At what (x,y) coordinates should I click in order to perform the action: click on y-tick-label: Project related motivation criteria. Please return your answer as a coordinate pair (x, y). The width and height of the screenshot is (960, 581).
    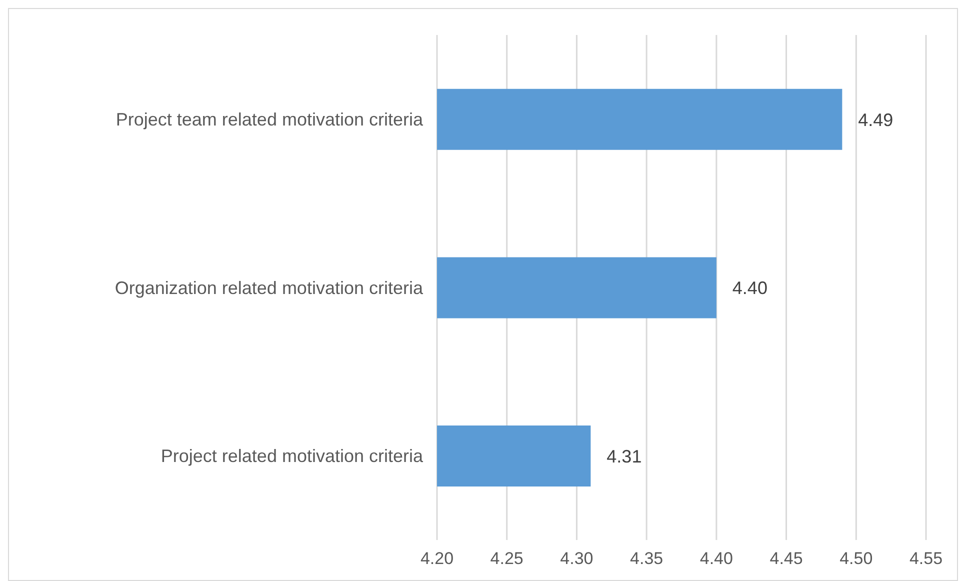
    Looking at the image, I should click on (292, 456).